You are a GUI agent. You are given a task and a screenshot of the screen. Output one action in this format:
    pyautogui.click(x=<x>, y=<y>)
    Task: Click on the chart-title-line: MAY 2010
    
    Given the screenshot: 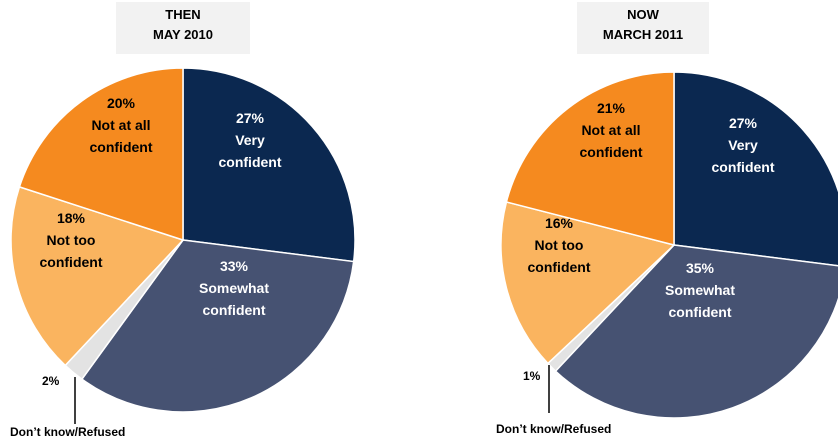 What is the action you would take?
    pyautogui.click(x=183, y=34)
    